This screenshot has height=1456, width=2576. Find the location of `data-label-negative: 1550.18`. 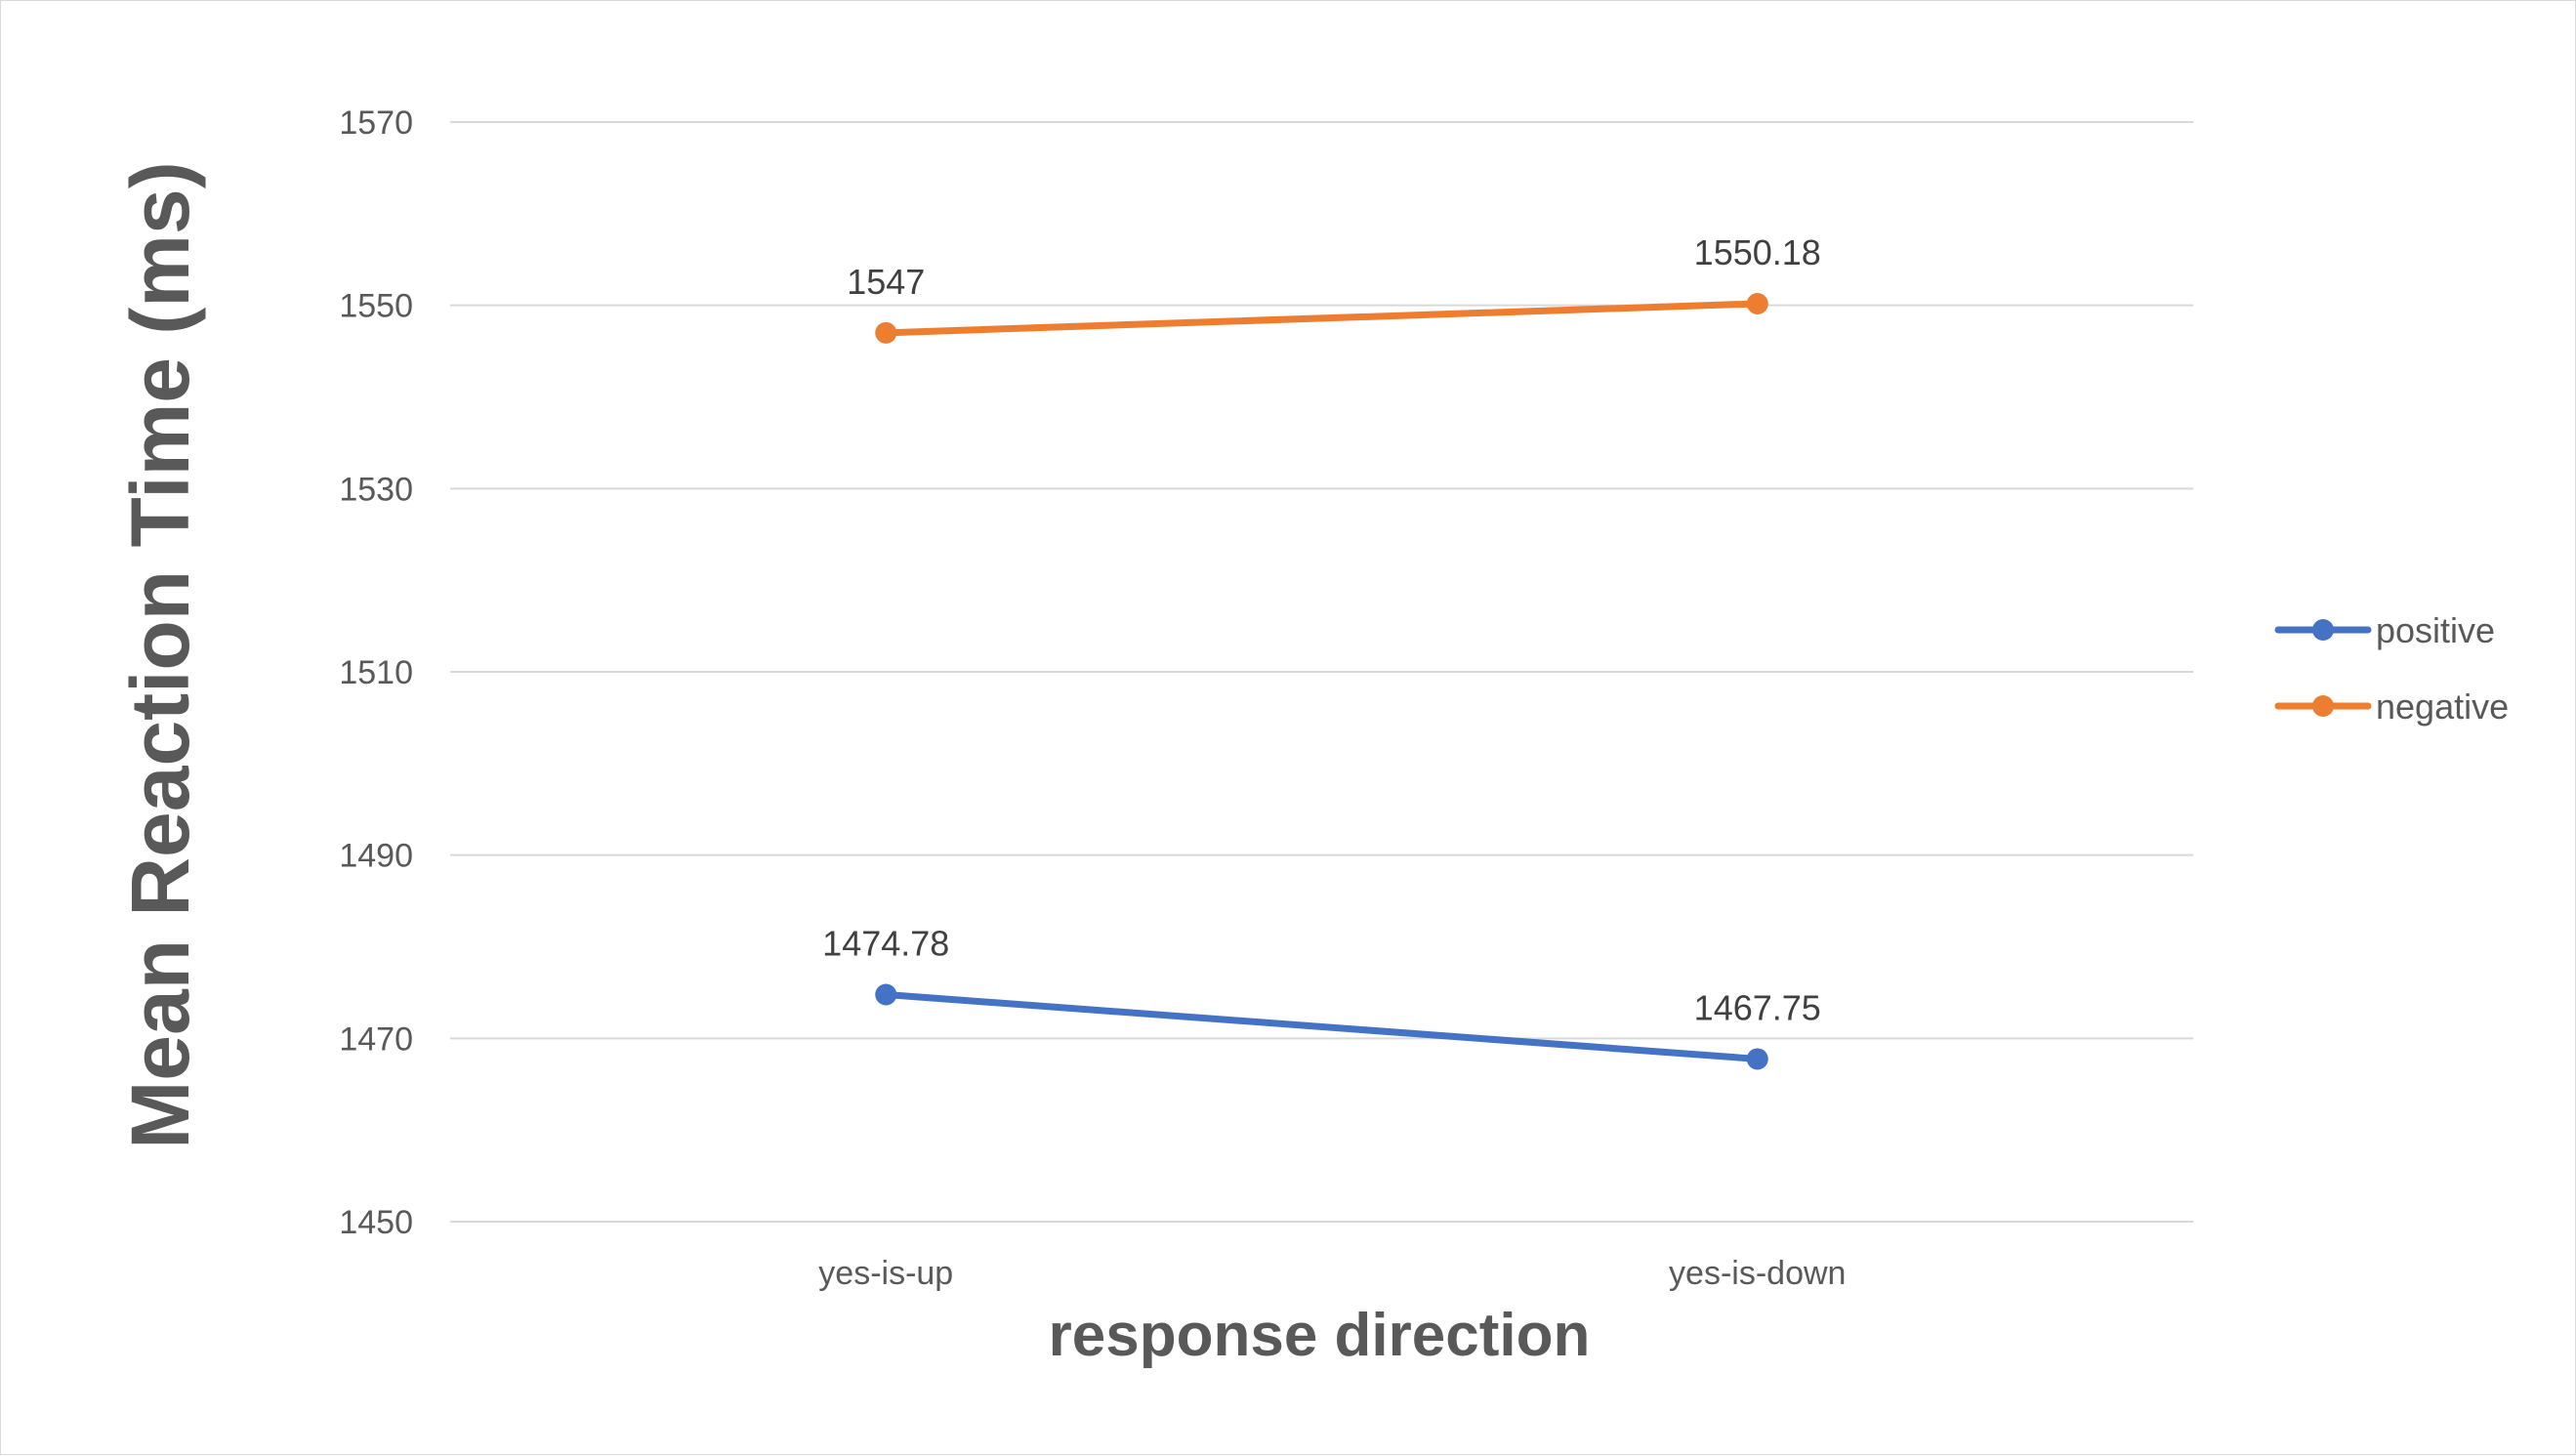

data-label-negative: 1550.18 is located at coordinates (1757, 252).